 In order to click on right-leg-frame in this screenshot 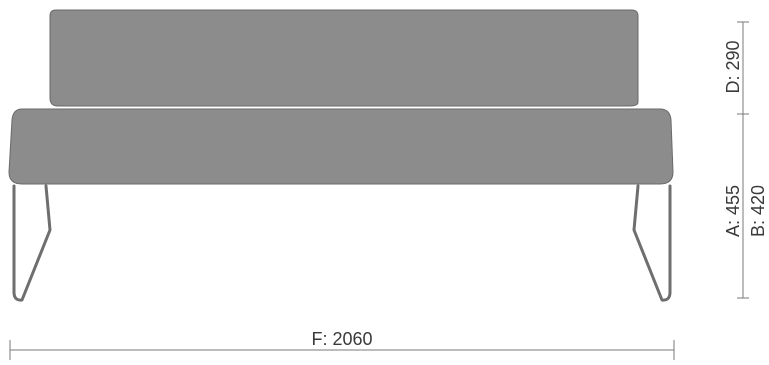, I will do `click(652, 243)`.